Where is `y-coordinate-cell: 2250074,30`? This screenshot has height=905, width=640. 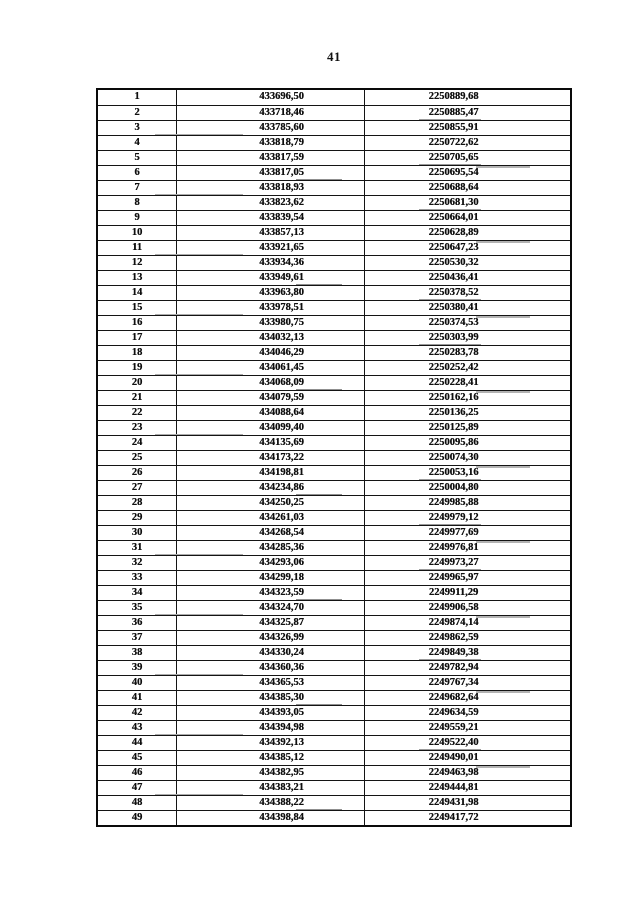 y-coordinate-cell: 2250074,30 is located at coordinates (453, 457).